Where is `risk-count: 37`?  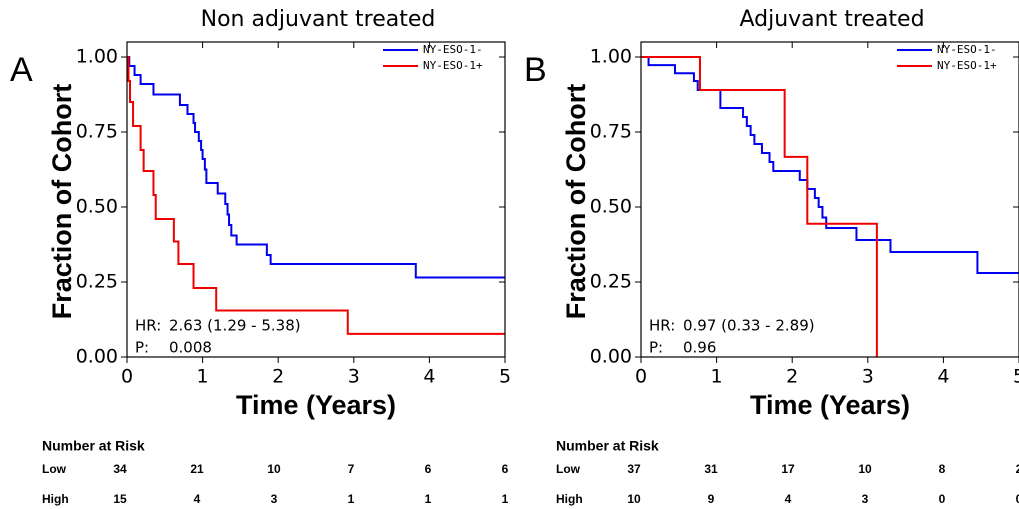 risk-count: 37 is located at coordinates (634, 469).